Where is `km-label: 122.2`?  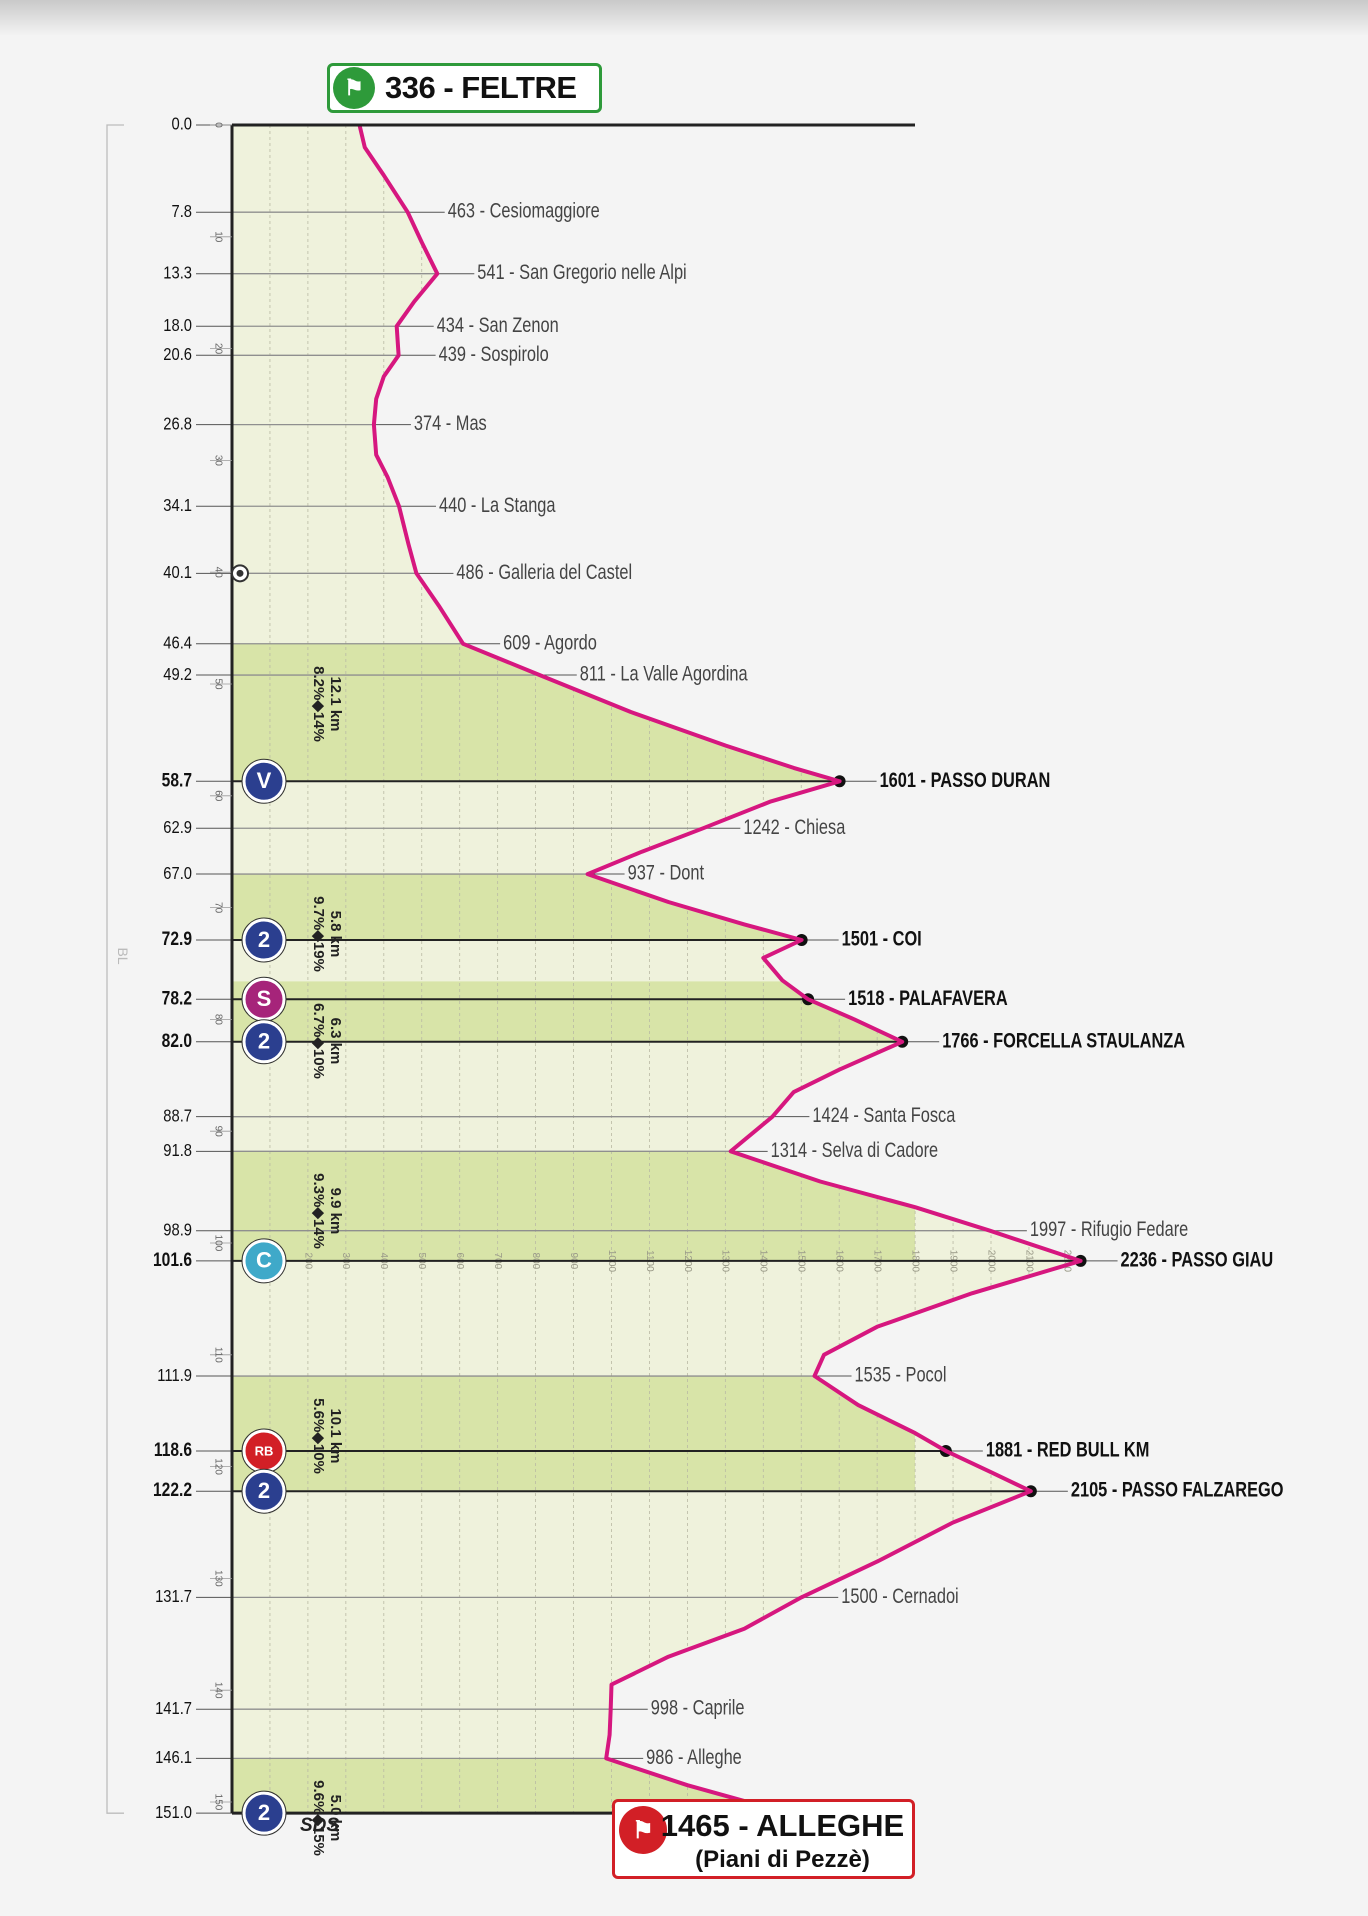 km-label: 122.2 is located at coordinates (172, 1490).